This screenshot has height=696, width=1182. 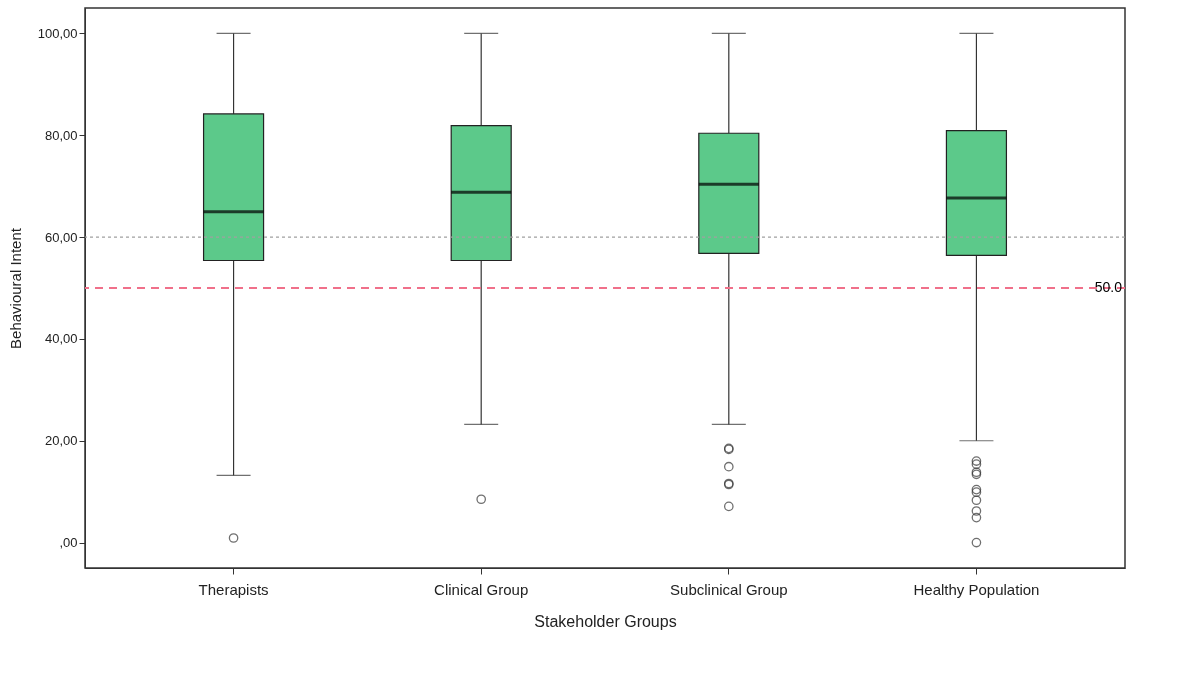 I want to click on x-tick-label: Clinical Group, so click(x=481, y=589).